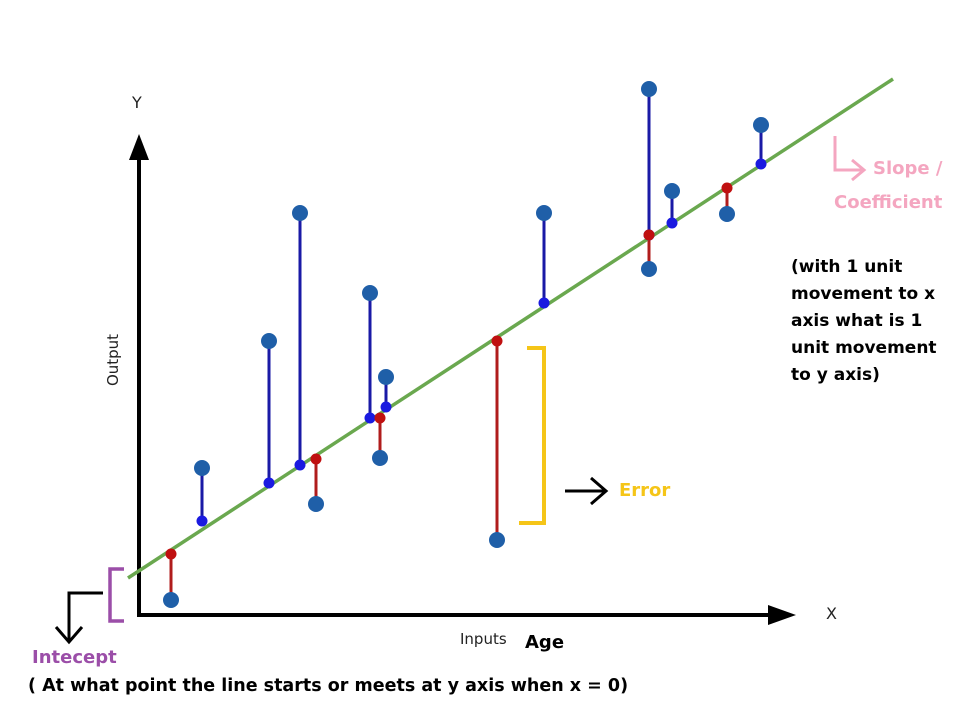  Describe the element at coordinates (835, 375) in the screenshot. I see `slope-note-line: to y axis)` at that location.